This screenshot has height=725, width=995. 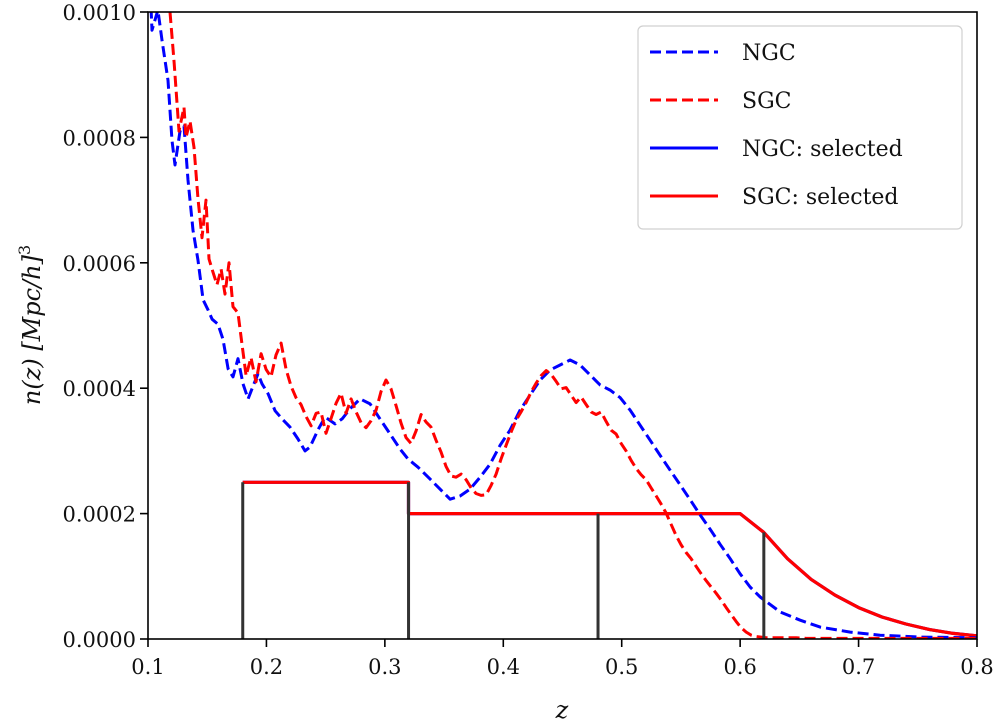 What do you see at coordinates (562, 659) in the screenshot?
I see `x-axis-ticks: 0.1 0.2 0.3 0.4 0.5 0.6 0.7 0.8` at bounding box center [562, 659].